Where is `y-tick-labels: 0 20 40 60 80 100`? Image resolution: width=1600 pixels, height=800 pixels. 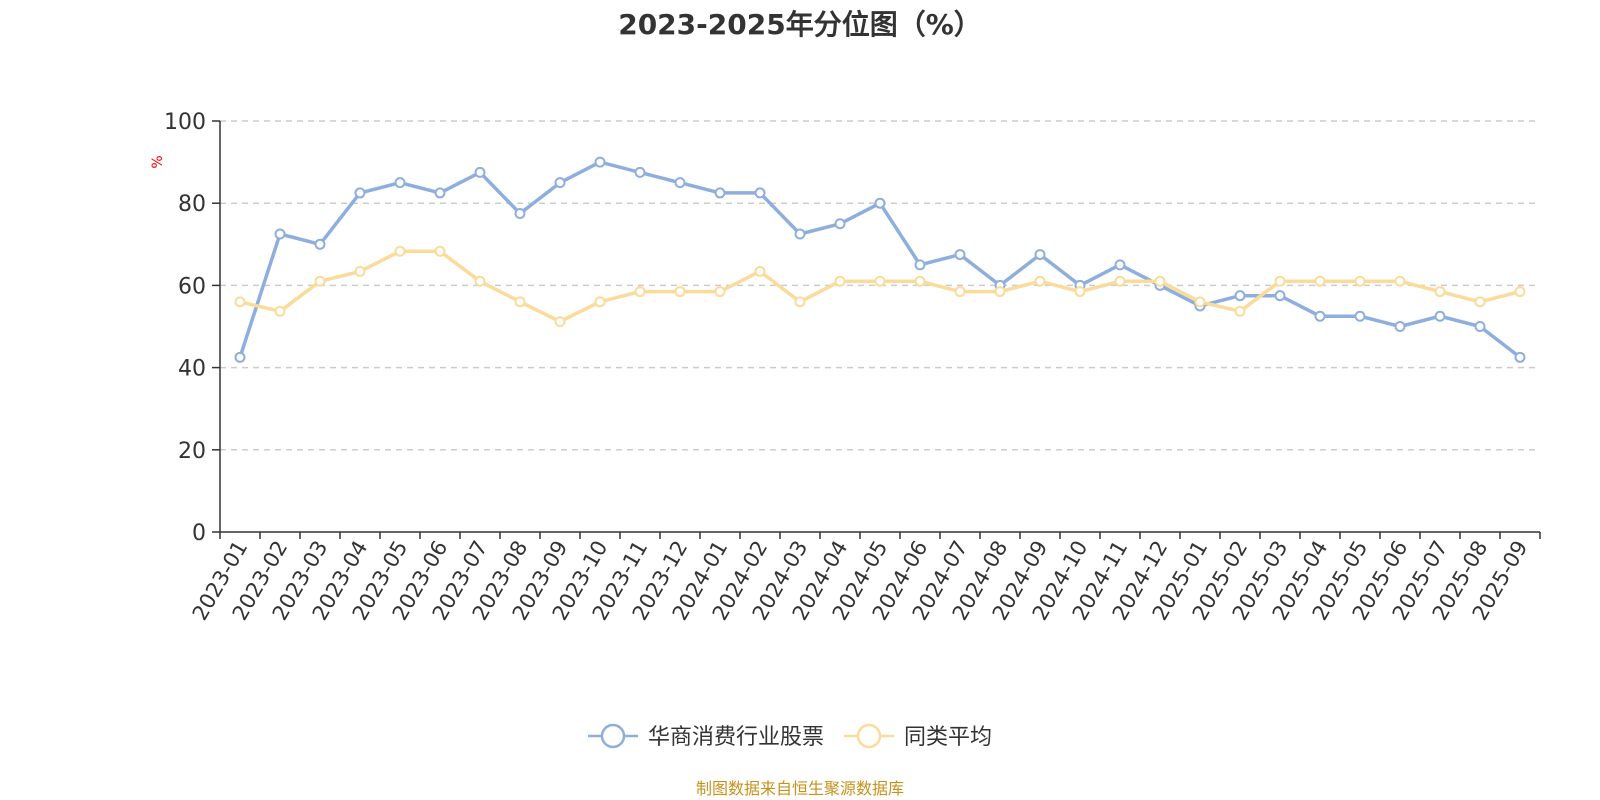
y-tick-labels: 0 20 40 60 80 100 is located at coordinates (185, 328).